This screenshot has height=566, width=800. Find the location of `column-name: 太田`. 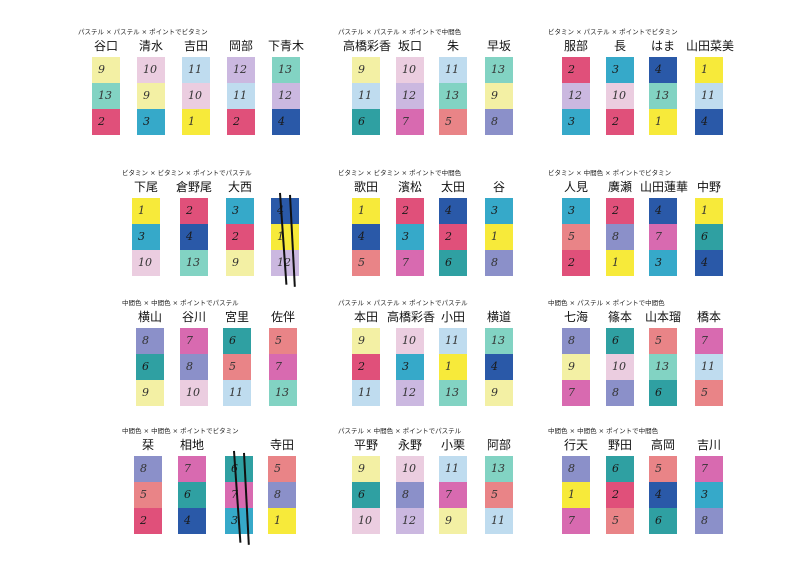

column-name: 太田 is located at coordinates (452, 187).